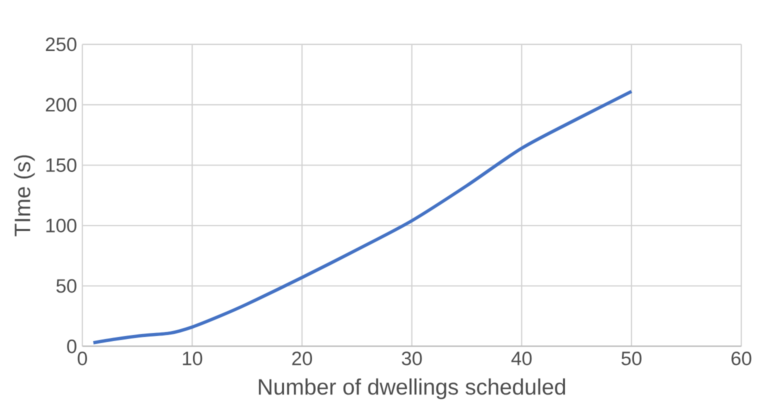 This screenshot has height=410, width=773. I want to click on y-tick-label: 100, so click(61, 225).